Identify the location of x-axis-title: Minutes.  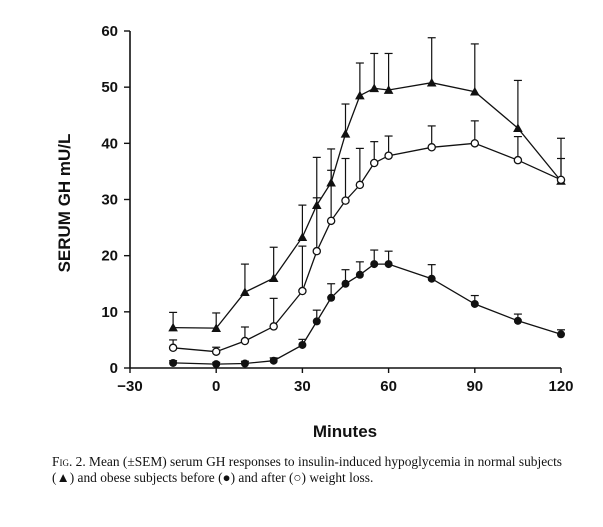
(345, 431).